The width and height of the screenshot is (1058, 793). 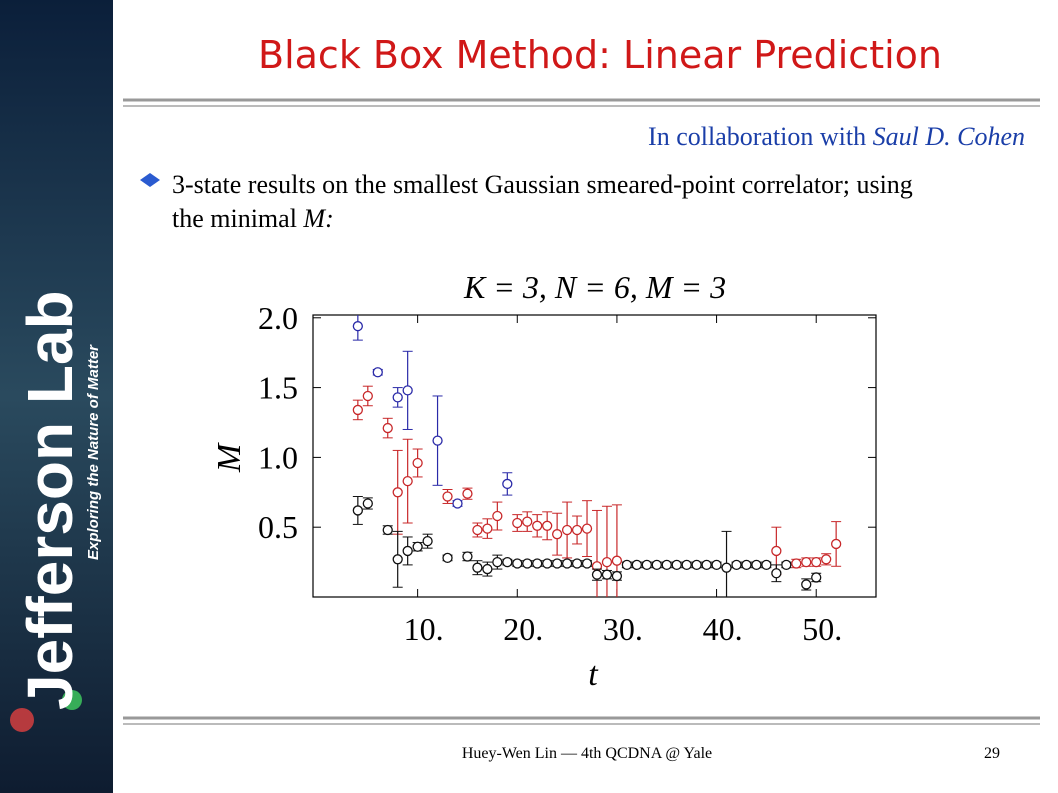 I want to click on logo-tagline: Exploring the Nature of Matter, so click(x=93, y=452).